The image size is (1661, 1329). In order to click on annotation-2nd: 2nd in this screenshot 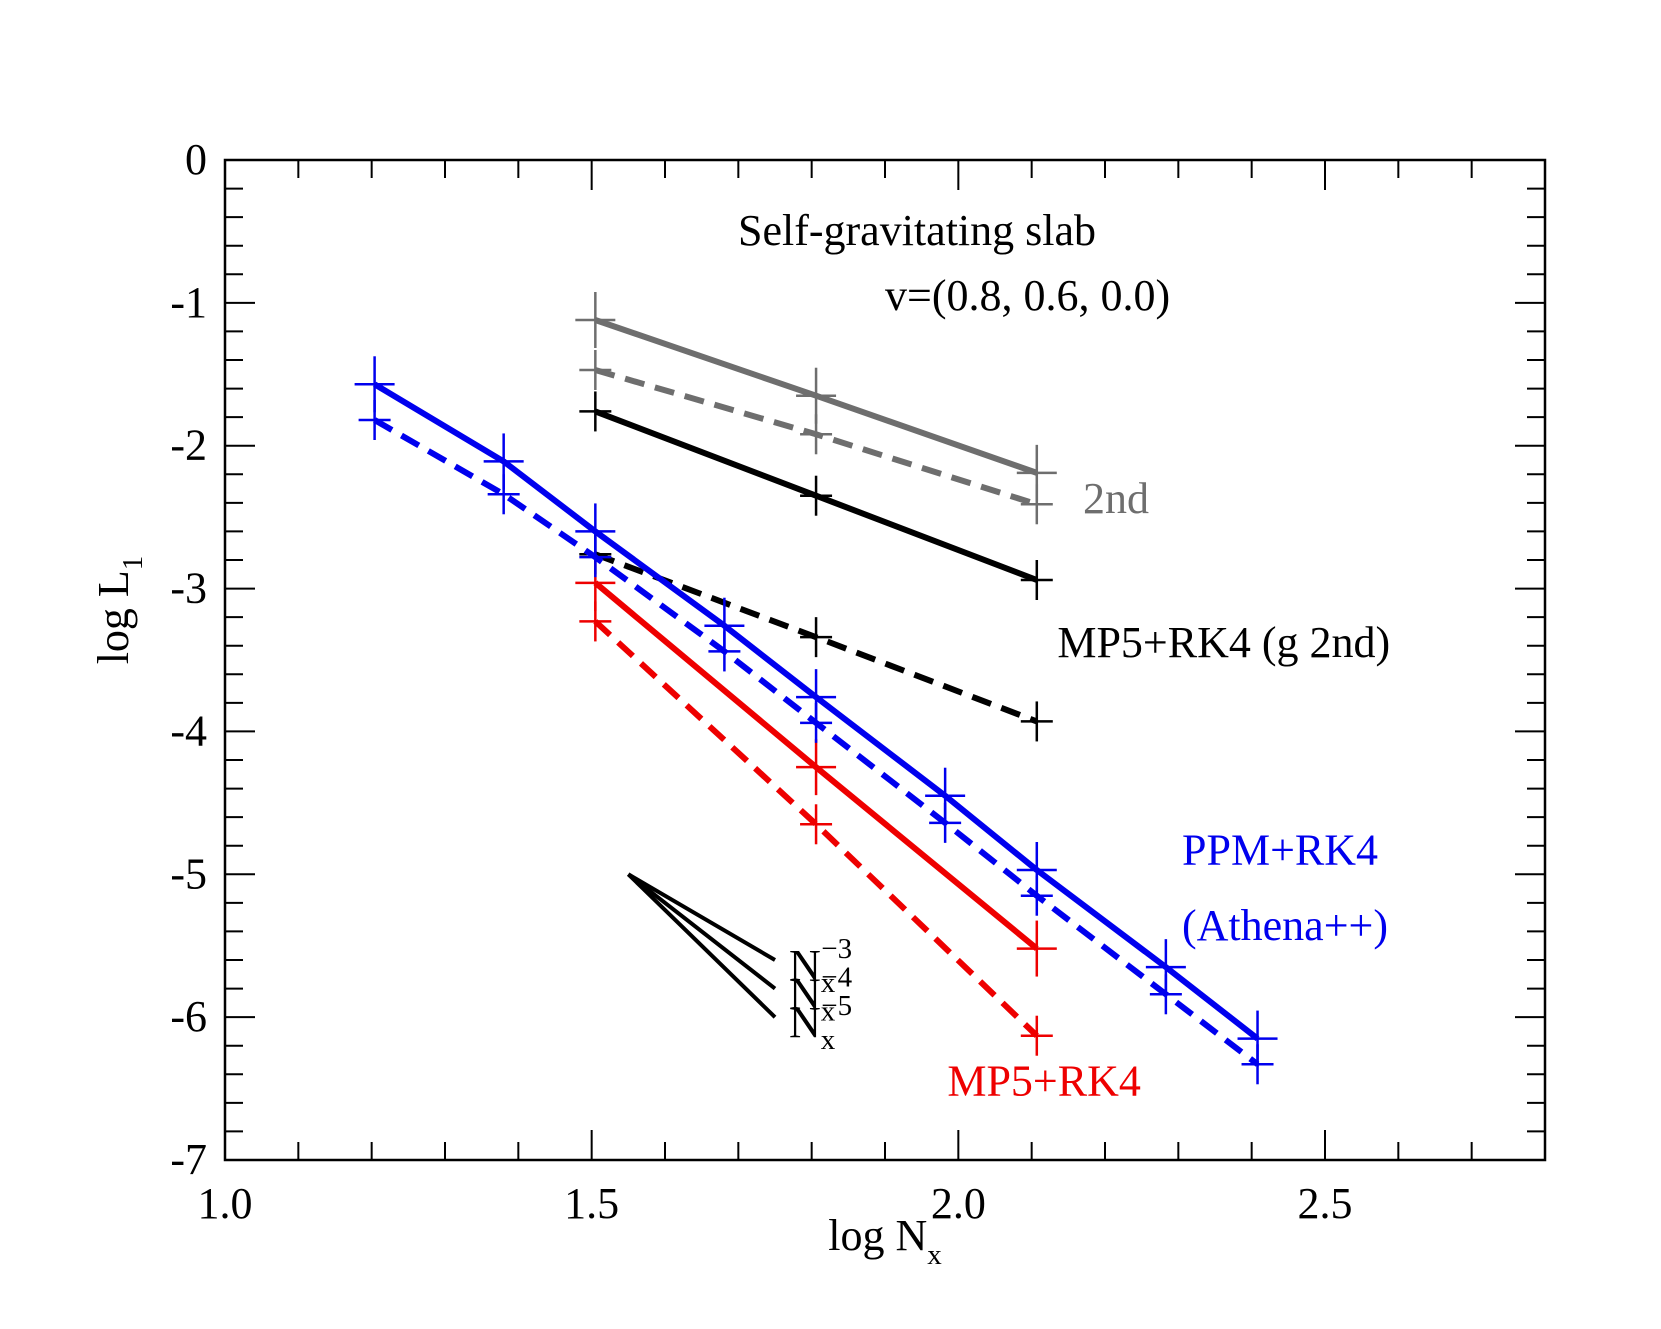, I will do `click(1116, 498)`.